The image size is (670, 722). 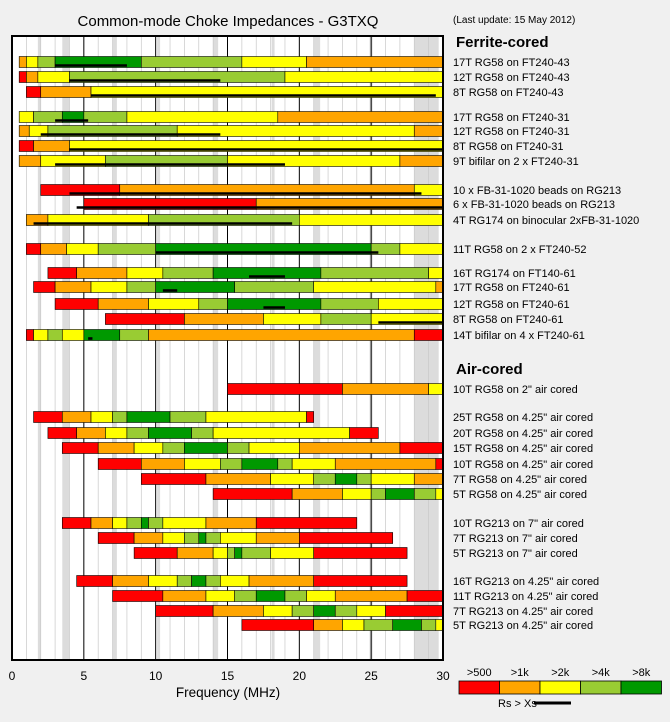 I want to click on row-label: 8T RG58 on FT240-43, so click(x=508, y=93).